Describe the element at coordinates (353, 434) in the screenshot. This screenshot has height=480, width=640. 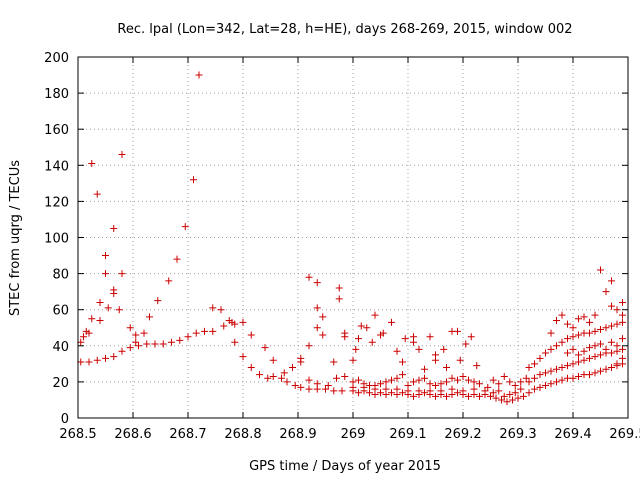
I see `x-tick-label: 269` at that location.